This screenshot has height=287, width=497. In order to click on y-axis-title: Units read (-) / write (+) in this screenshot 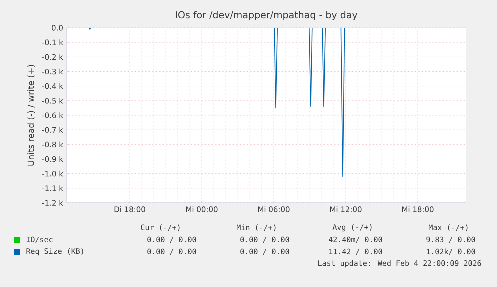, I will do `click(32, 115)`.